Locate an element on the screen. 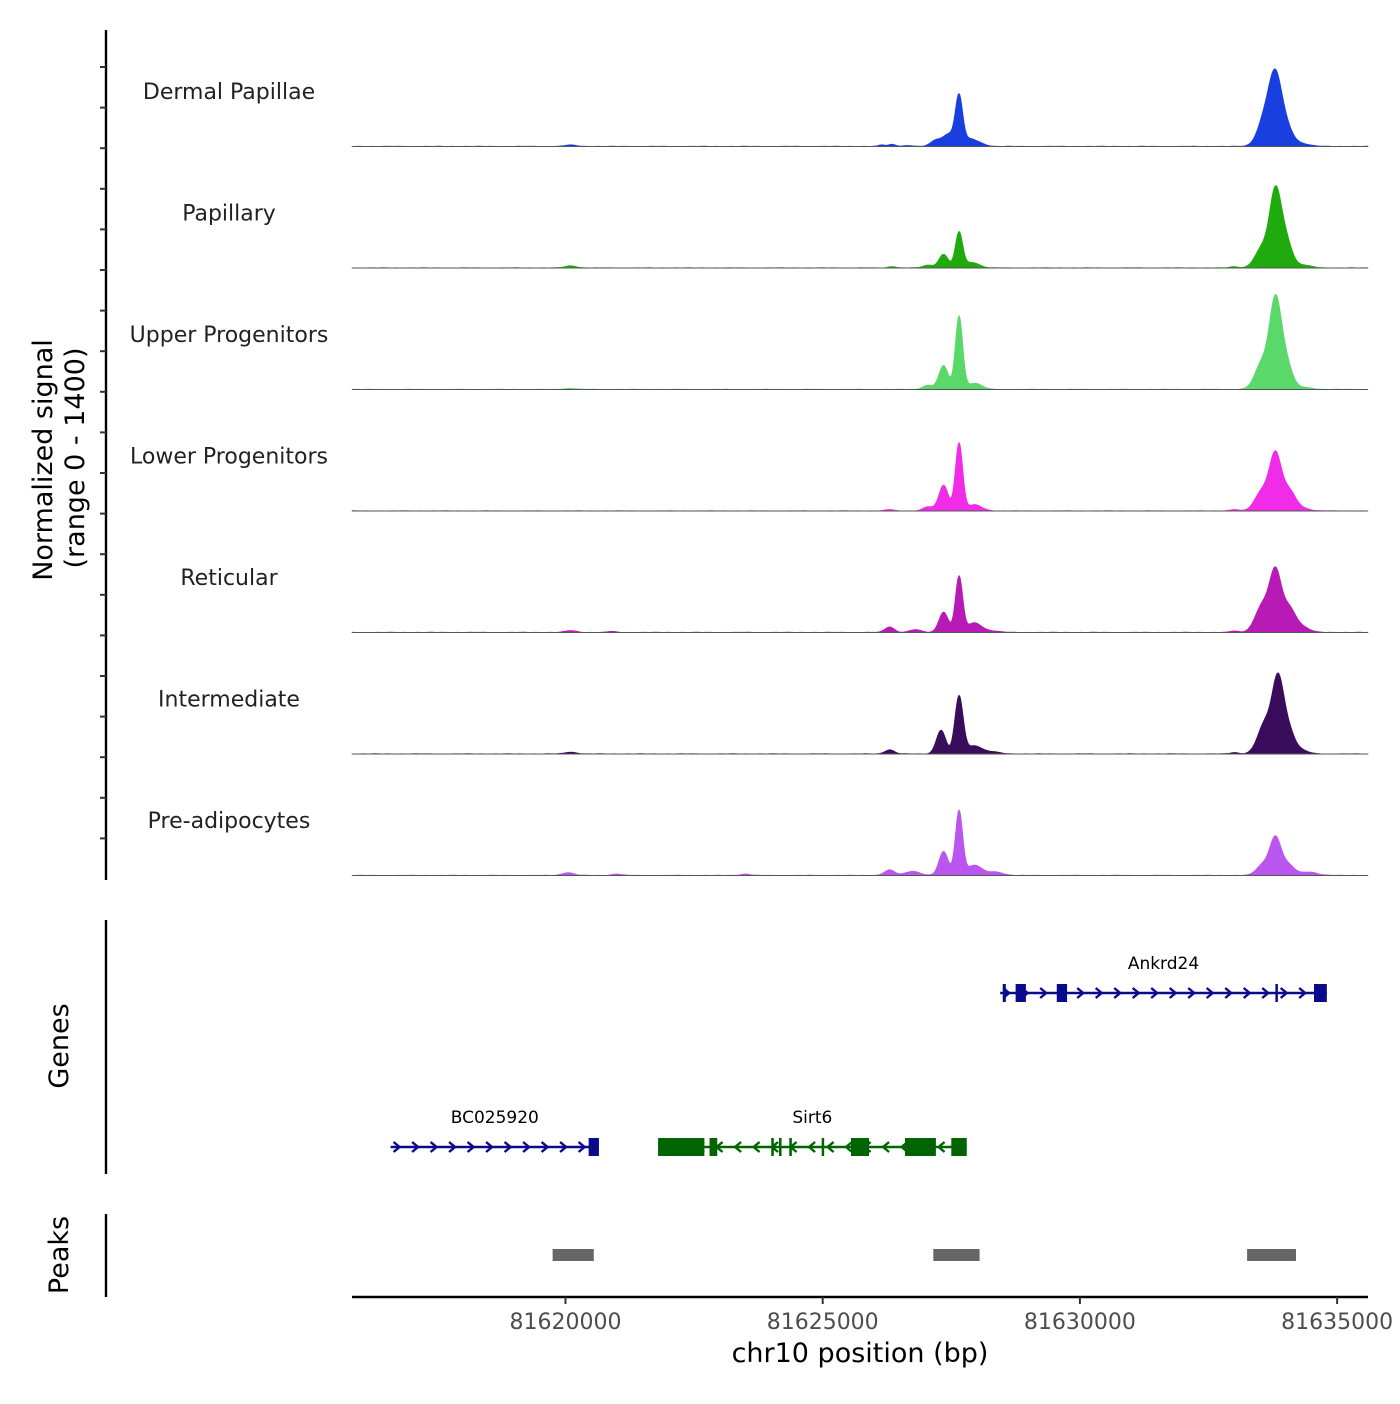  coverage-track: Lower Progenitors is located at coordinates (749, 476).